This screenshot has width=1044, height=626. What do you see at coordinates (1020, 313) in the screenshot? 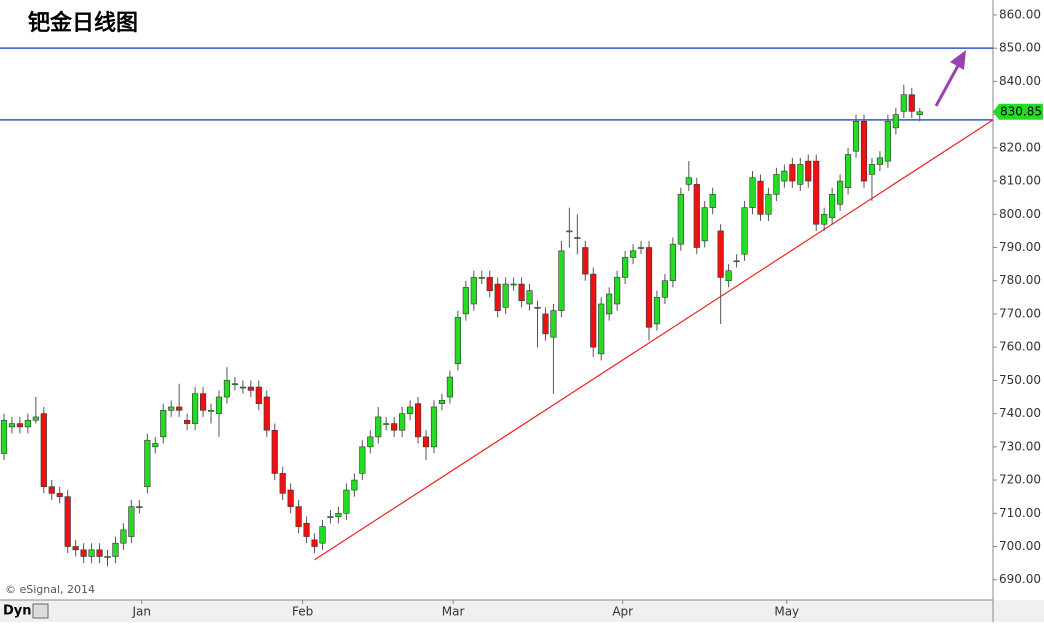
I see `y-tick-label: 770.00` at bounding box center [1020, 313].